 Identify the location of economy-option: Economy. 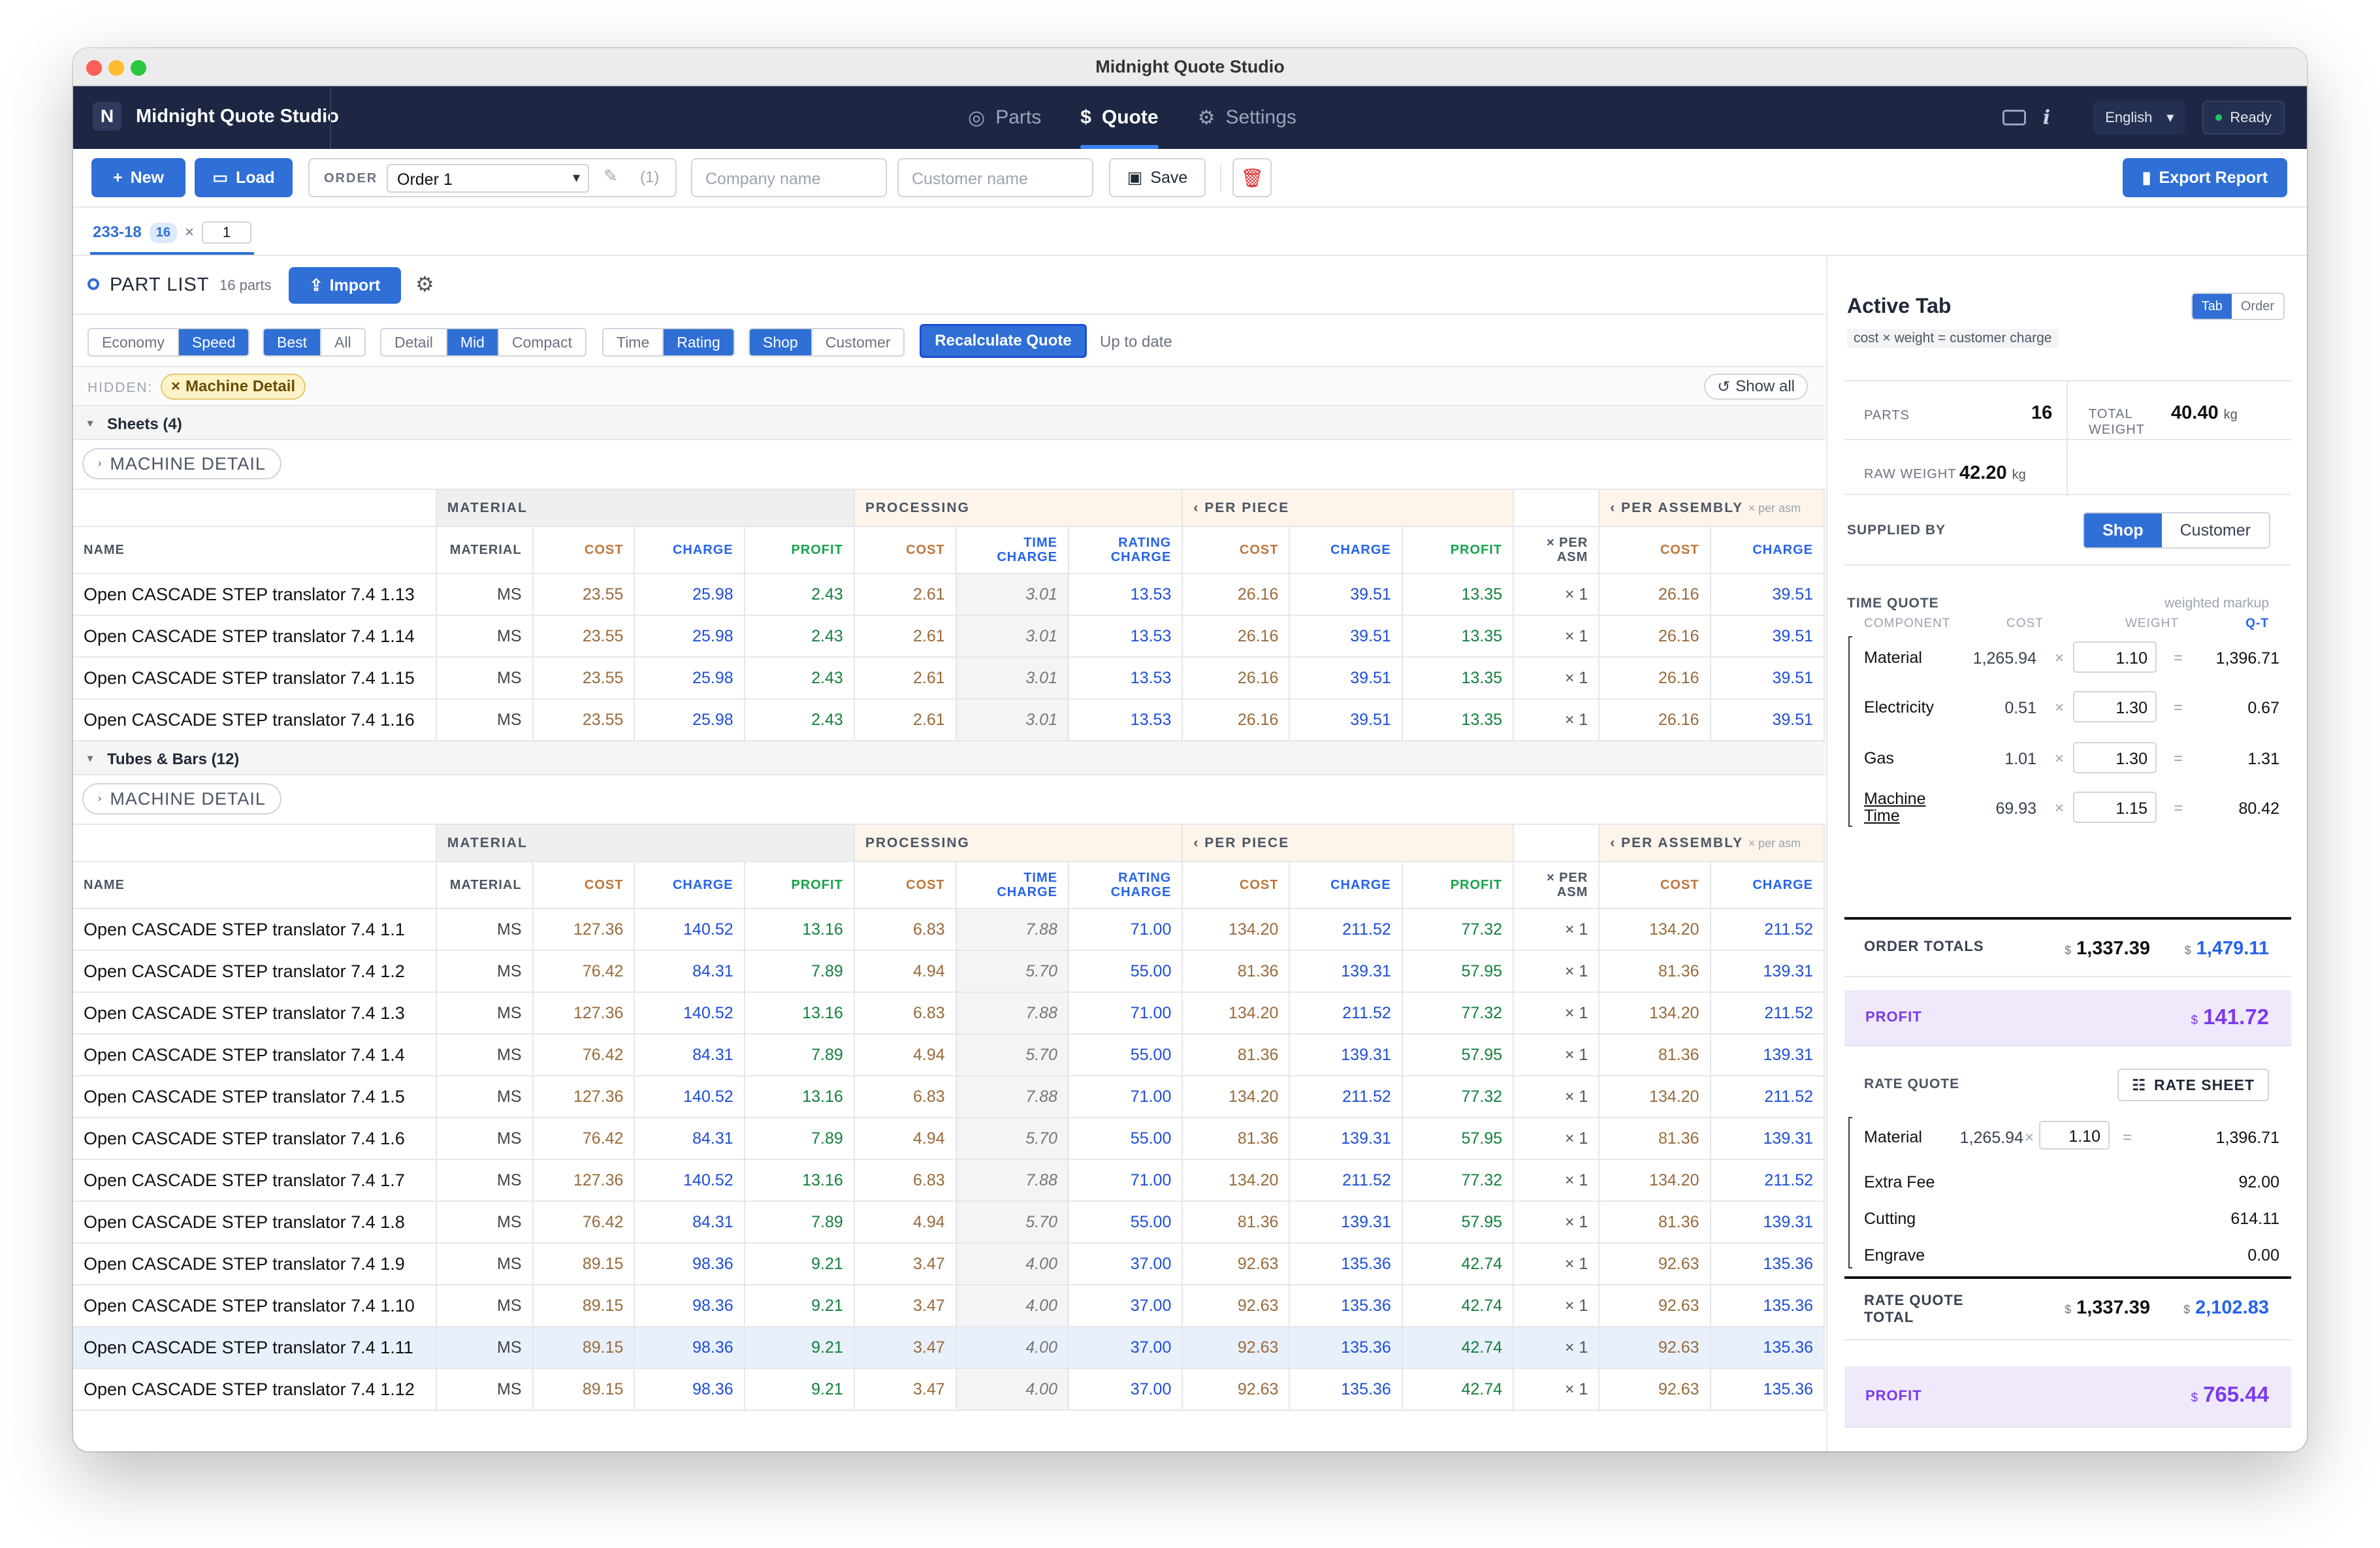
(134, 342).